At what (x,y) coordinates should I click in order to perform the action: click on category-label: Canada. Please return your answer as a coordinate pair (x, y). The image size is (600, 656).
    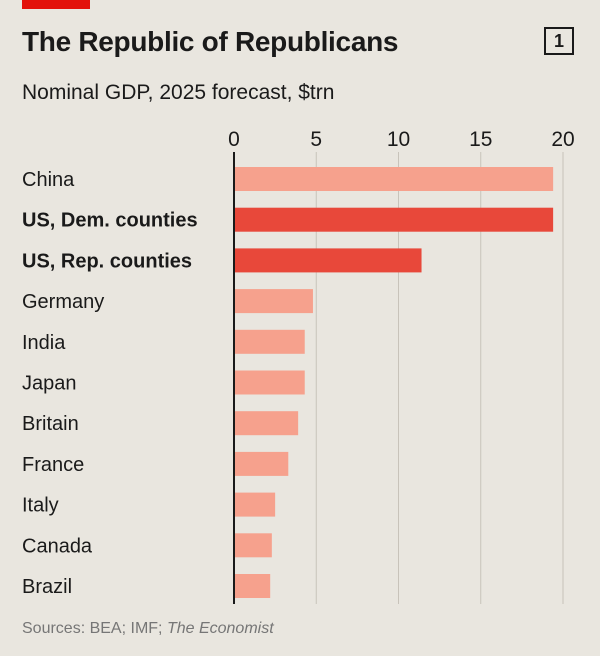
    Looking at the image, I should click on (57, 546).